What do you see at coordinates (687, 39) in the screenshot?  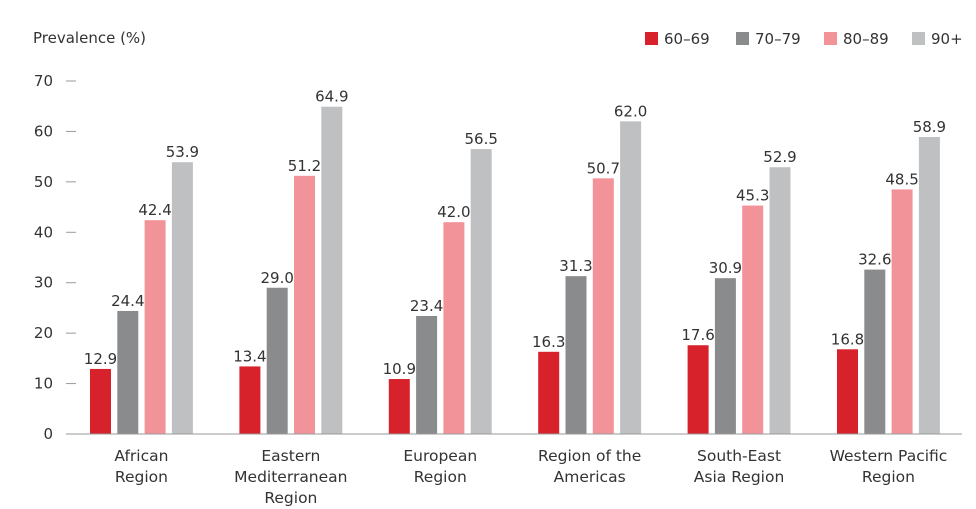 I see `legend-label: 60–69` at bounding box center [687, 39].